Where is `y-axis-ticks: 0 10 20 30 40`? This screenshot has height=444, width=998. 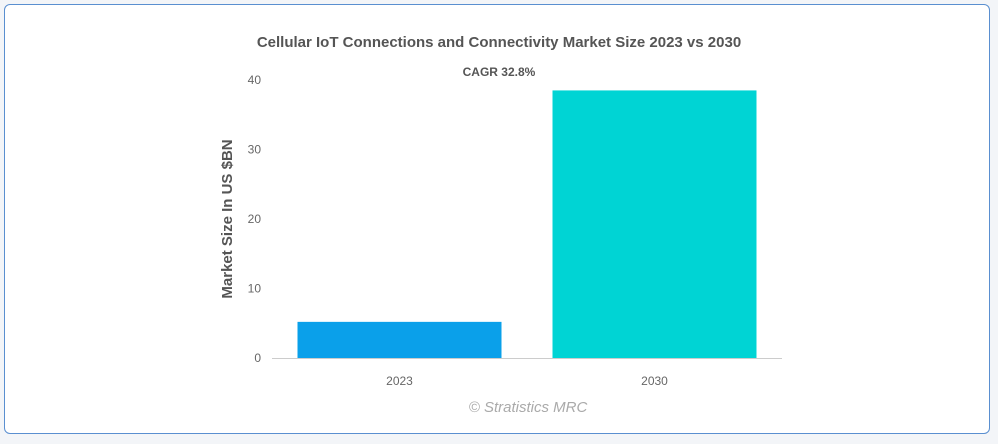
y-axis-ticks: 0 10 20 30 40 is located at coordinates (255, 219).